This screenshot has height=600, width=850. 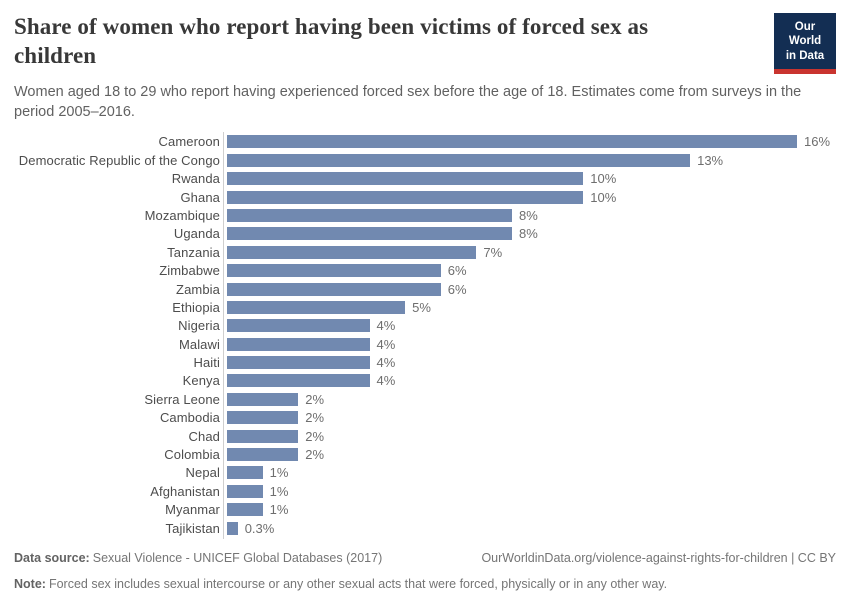 What do you see at coordinates (245, 510) in the screenshot?
I see `bar-myanmar` at bounding box center [245, 510].